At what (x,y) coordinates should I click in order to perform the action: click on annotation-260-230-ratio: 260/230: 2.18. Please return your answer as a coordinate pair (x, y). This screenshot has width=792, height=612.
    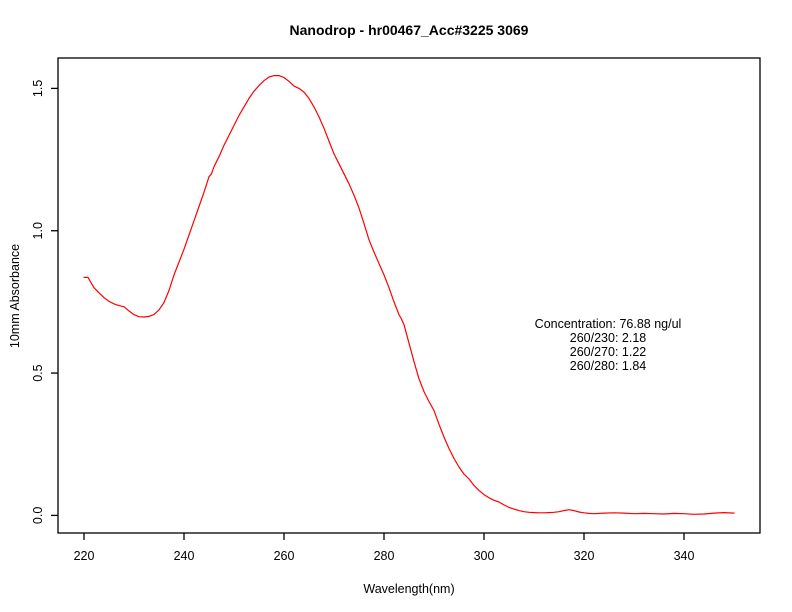
    Looking at the image, I should click on (608, 338).